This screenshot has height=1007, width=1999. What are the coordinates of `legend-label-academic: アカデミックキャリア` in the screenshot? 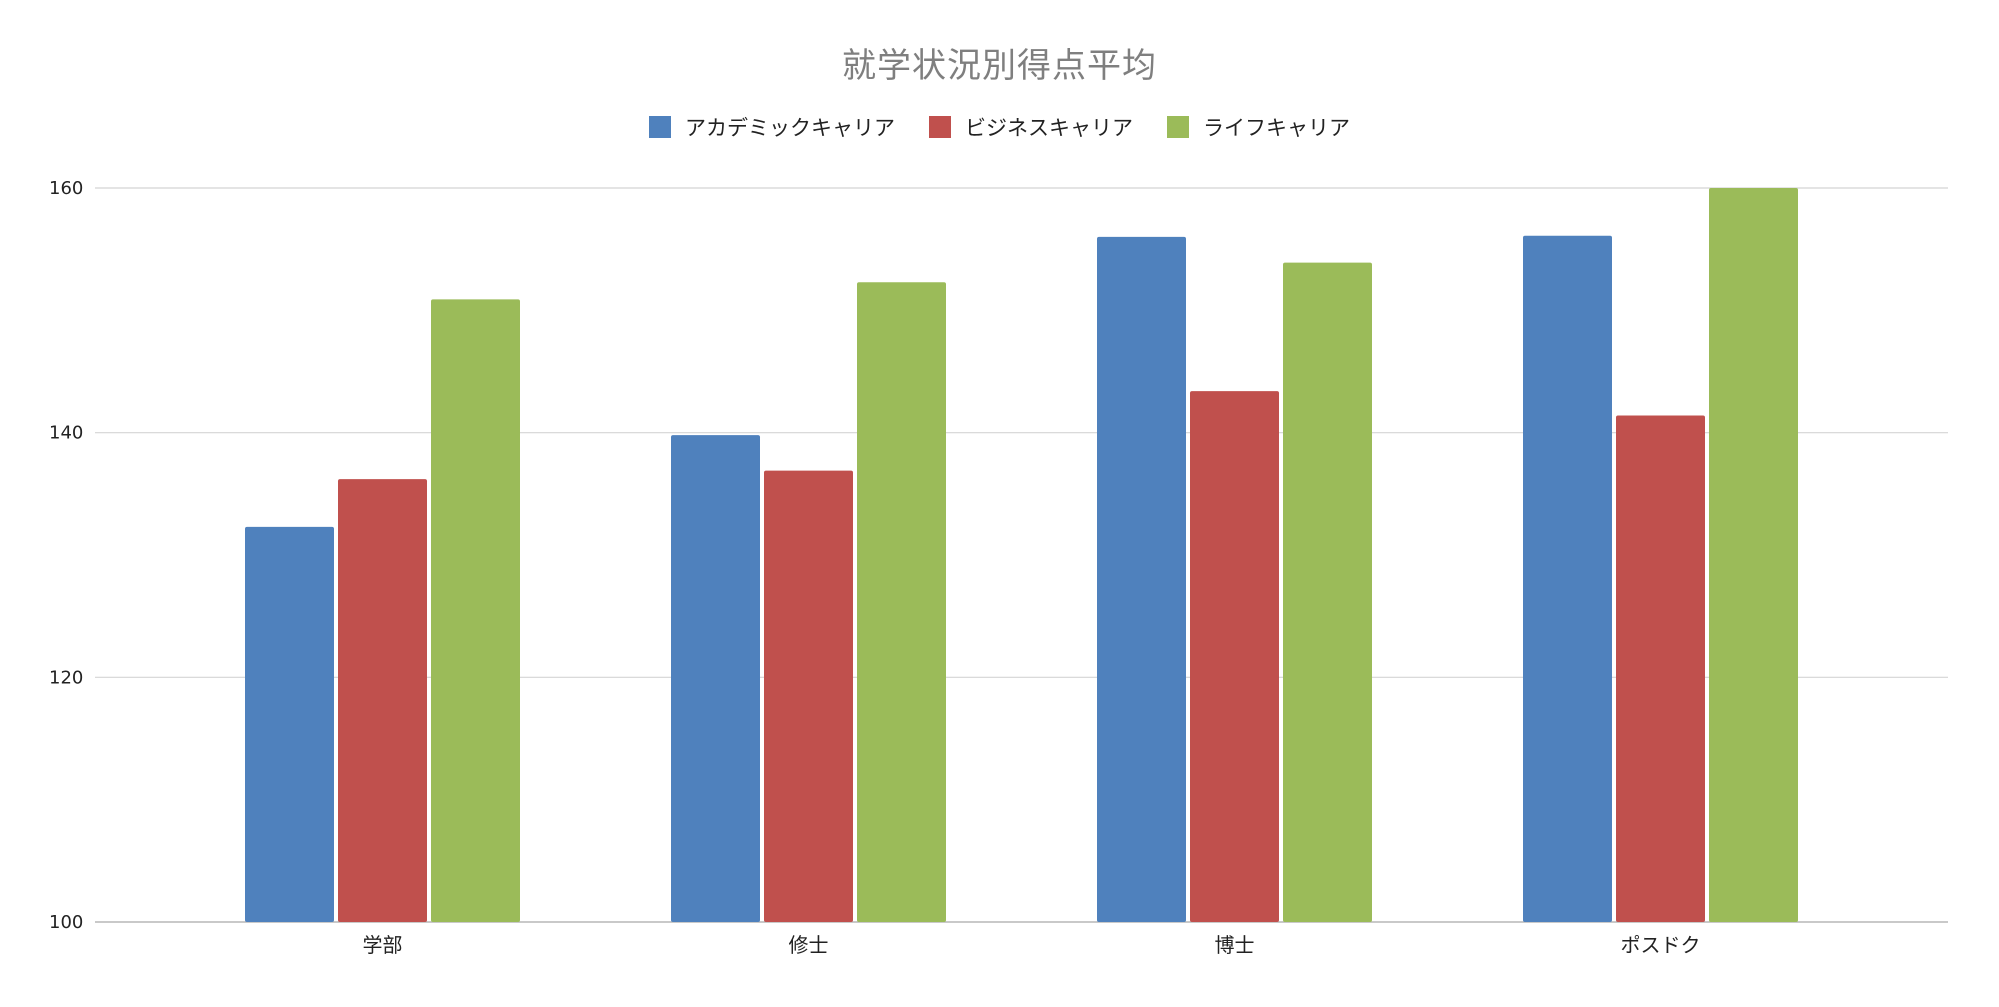 It's located at (790, 128).